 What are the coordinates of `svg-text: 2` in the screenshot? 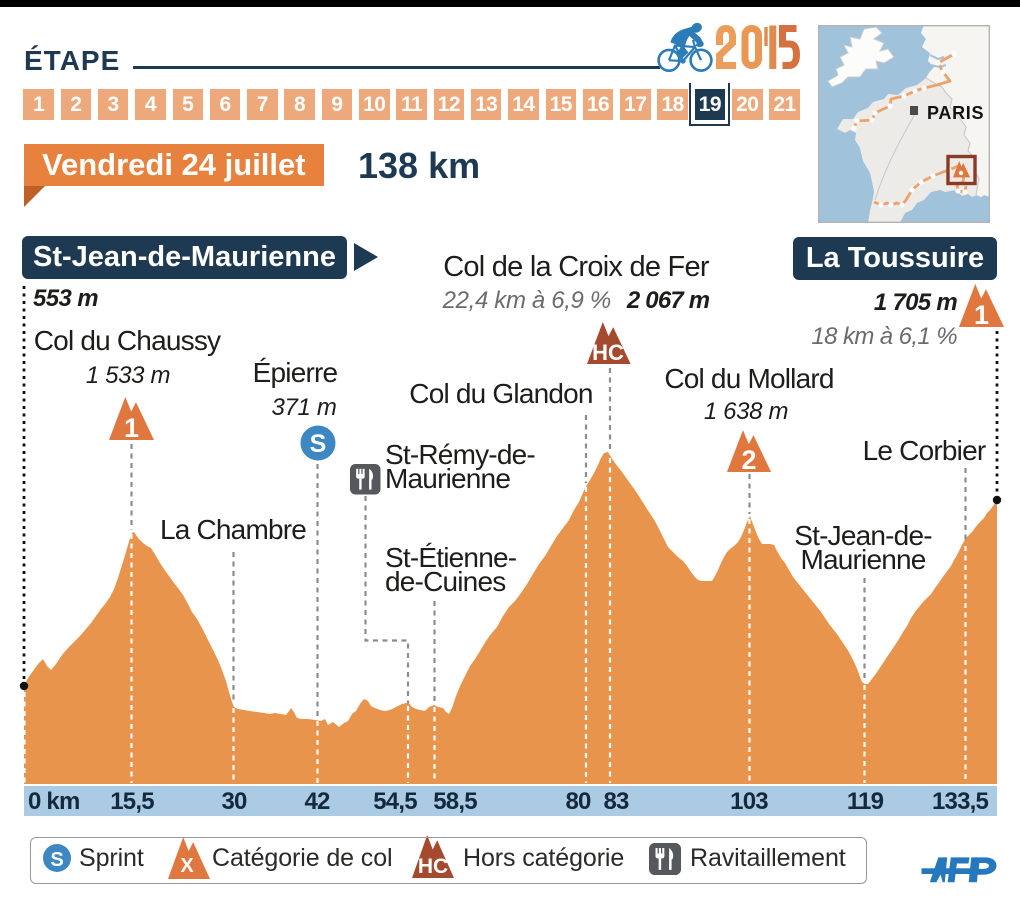 It's located at (748, 460).